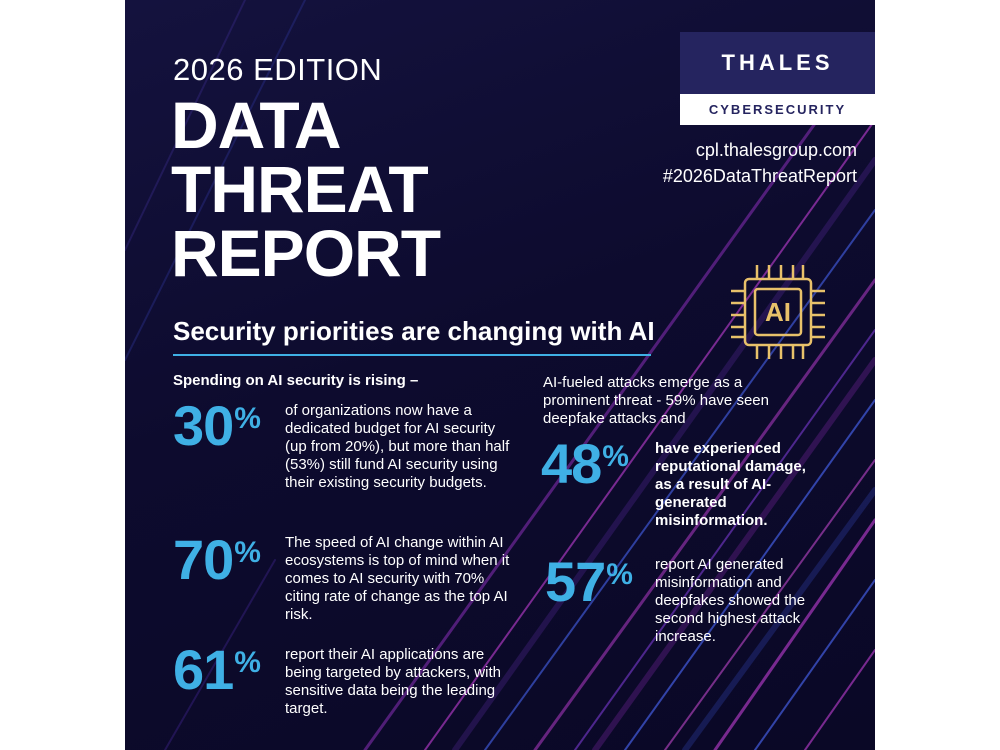 The height and width of the screenshot is (750, 1000). Describe the element at coordinates (759, 176) in the screenshot. I see `report-hashtag: #2026DataThreatReport` at that location.